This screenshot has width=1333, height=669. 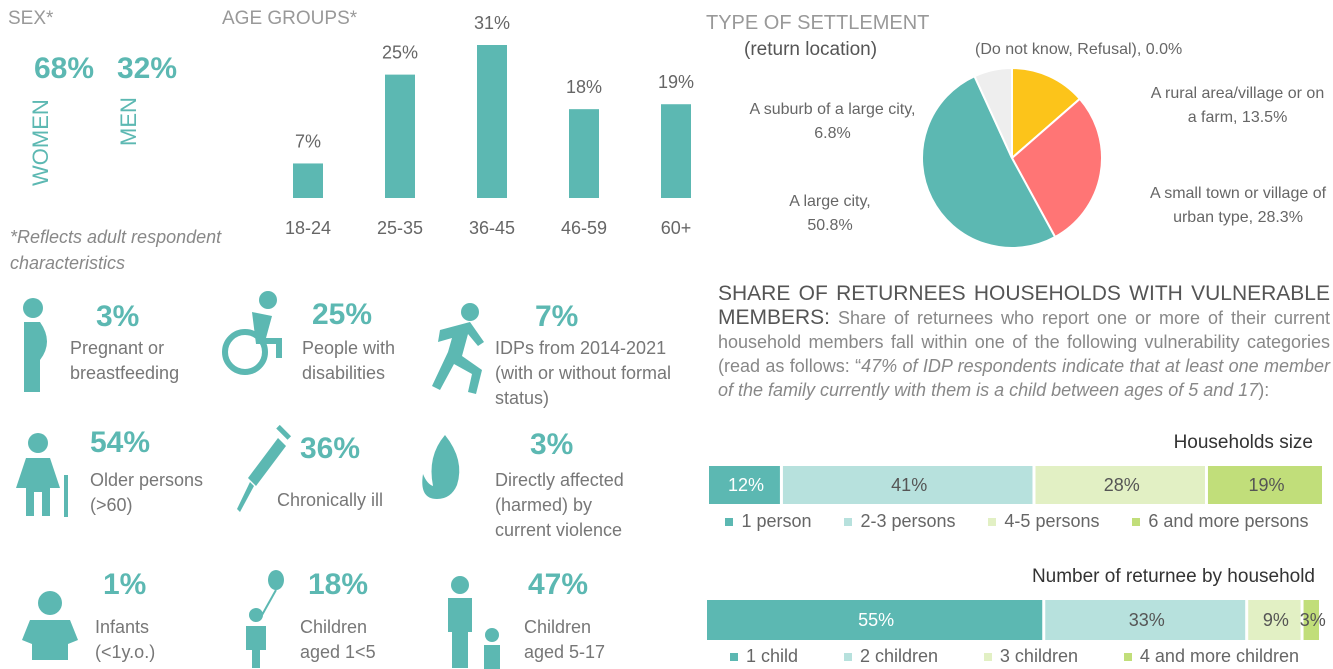 I want to click on value-label: 9%, so click(x=1276, y=620).